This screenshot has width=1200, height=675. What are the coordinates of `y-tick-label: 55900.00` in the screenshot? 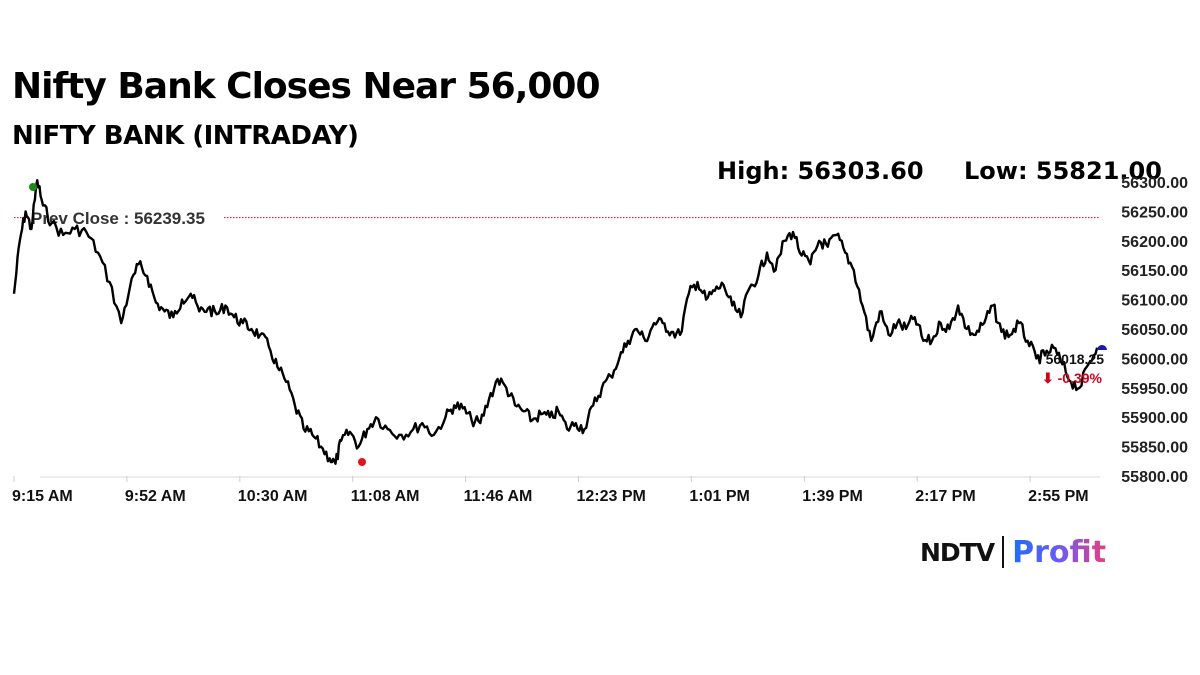 It's located at (1154, 418).